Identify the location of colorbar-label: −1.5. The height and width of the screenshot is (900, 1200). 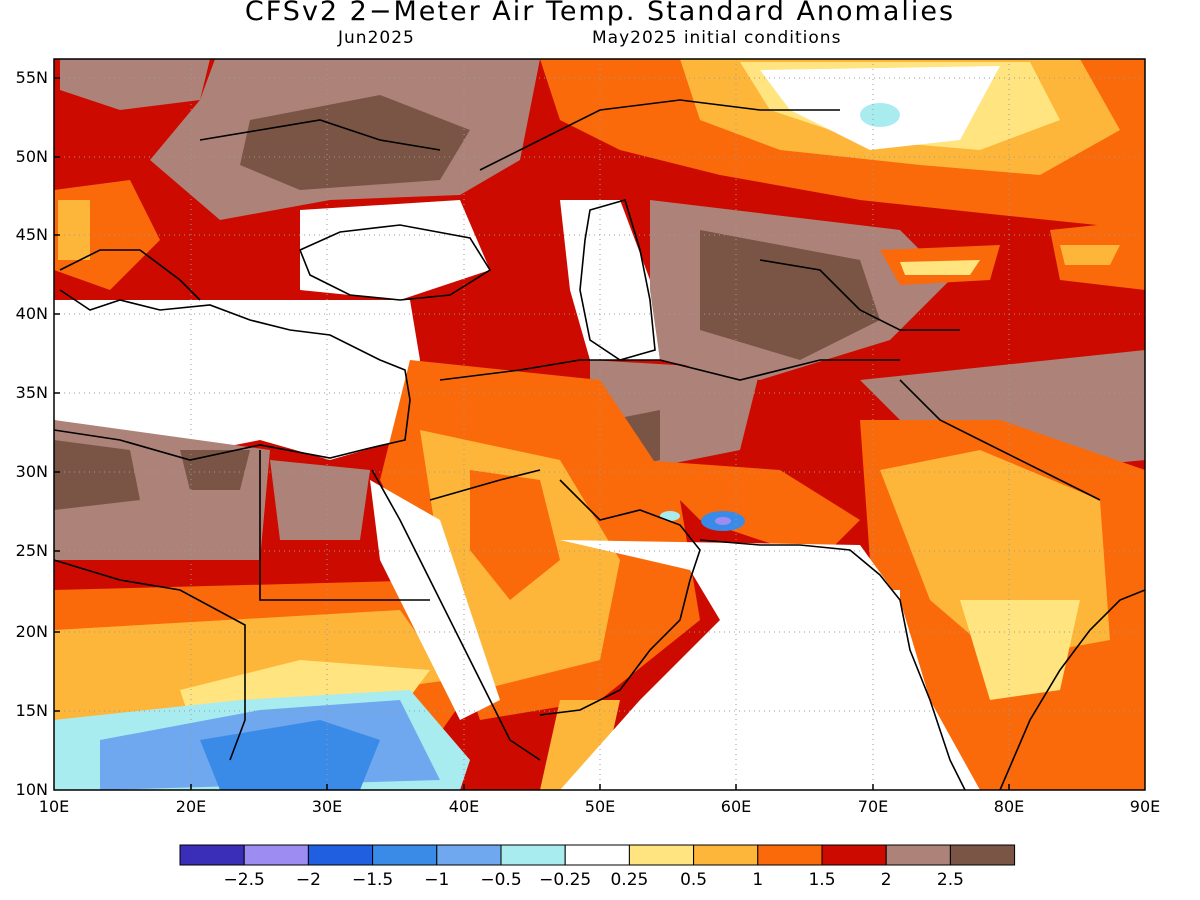
(372, 880).